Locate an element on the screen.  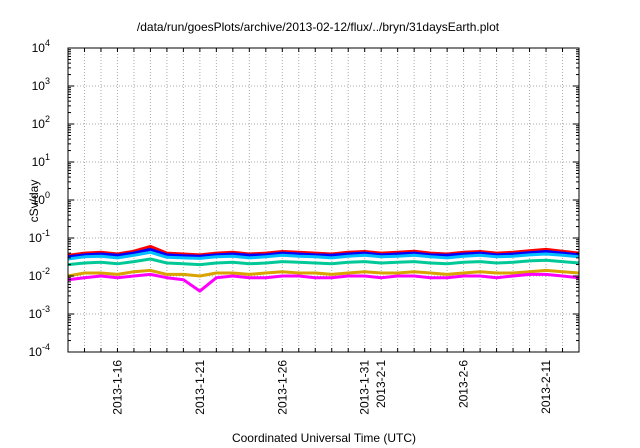
x-tick-label: 2013-2-6 is located at coordinates (464, 384).